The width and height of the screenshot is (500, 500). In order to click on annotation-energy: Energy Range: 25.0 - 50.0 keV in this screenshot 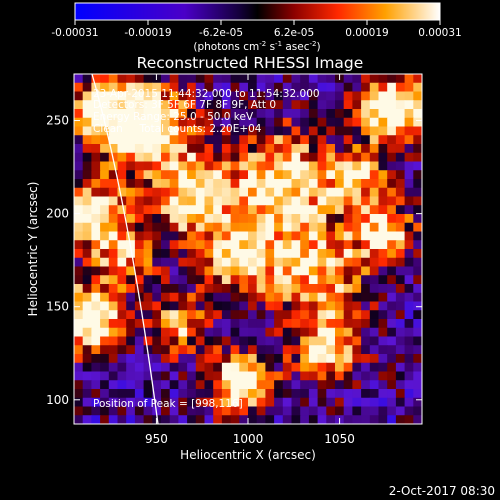, I will do `click(173, 117)`.